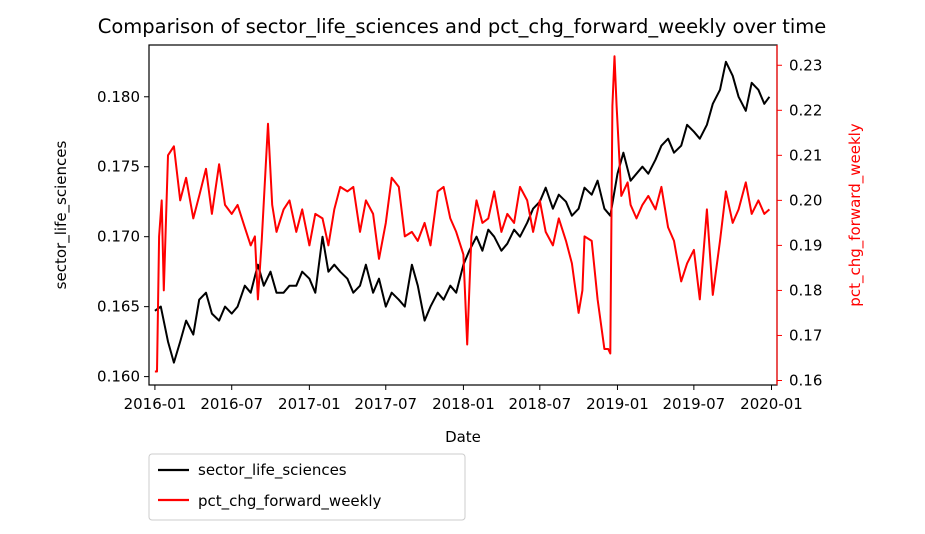  What do you see at coordinates (855, 215) in the screenshot?
I see `right-y-axis-label: pct_chg_forward_weekly` at bounding box center [855, 215].